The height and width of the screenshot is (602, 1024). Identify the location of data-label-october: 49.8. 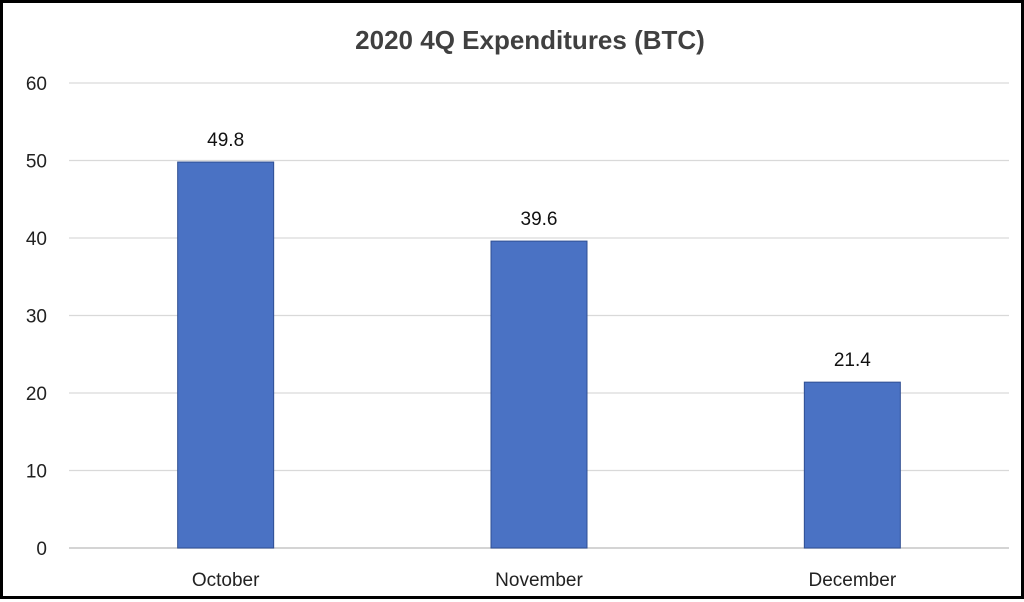
(225, 140).